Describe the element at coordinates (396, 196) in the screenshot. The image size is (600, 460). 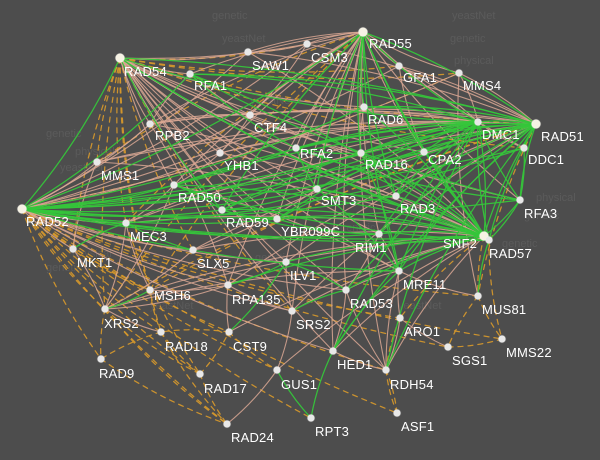
I see `graph-node-rad3` at that location.